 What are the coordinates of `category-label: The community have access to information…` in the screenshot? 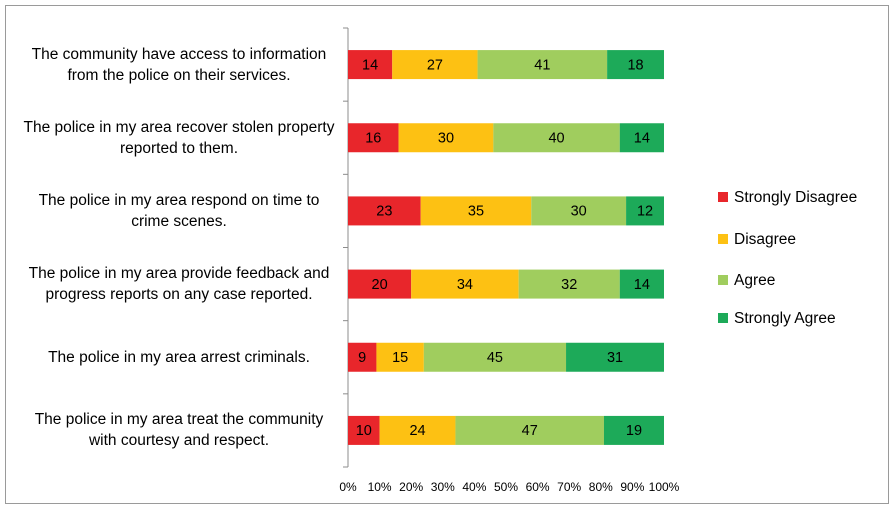 It's located at (179, 64).